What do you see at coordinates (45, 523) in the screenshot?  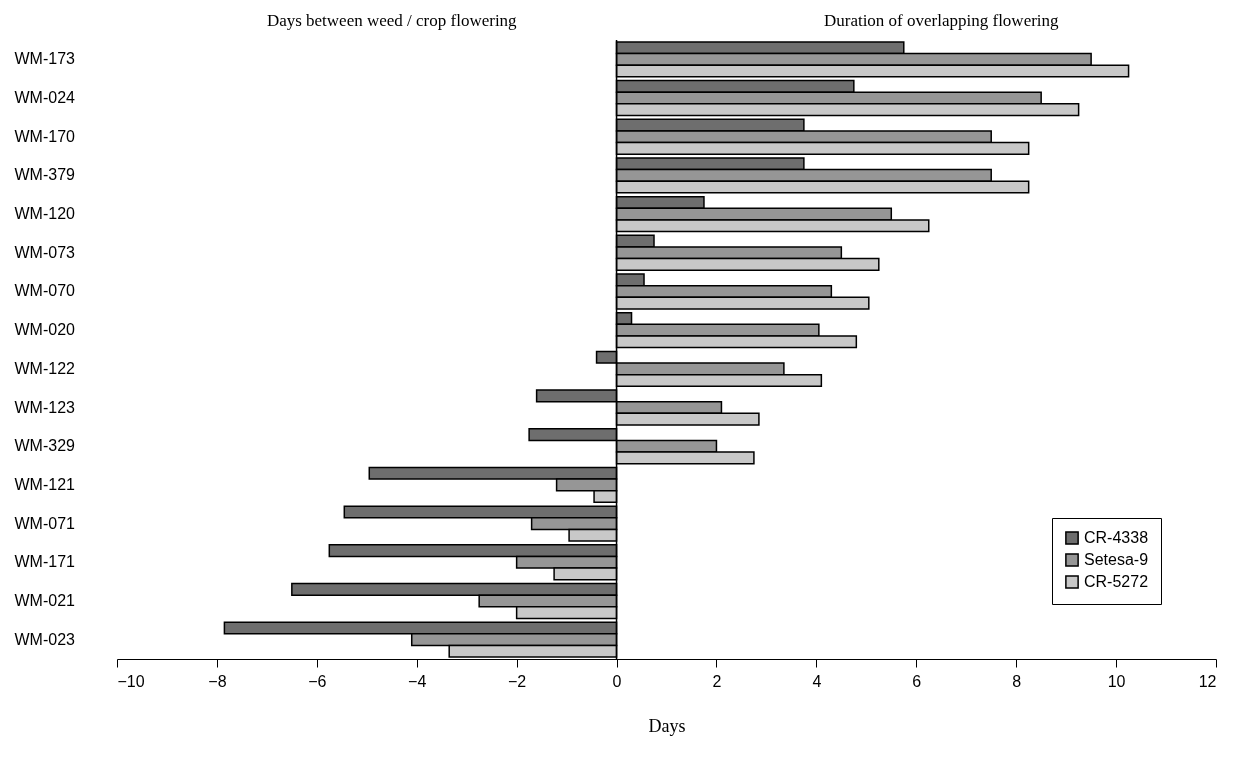 I see `y-tick-label: WM-071` at bounding box center [45, 523].